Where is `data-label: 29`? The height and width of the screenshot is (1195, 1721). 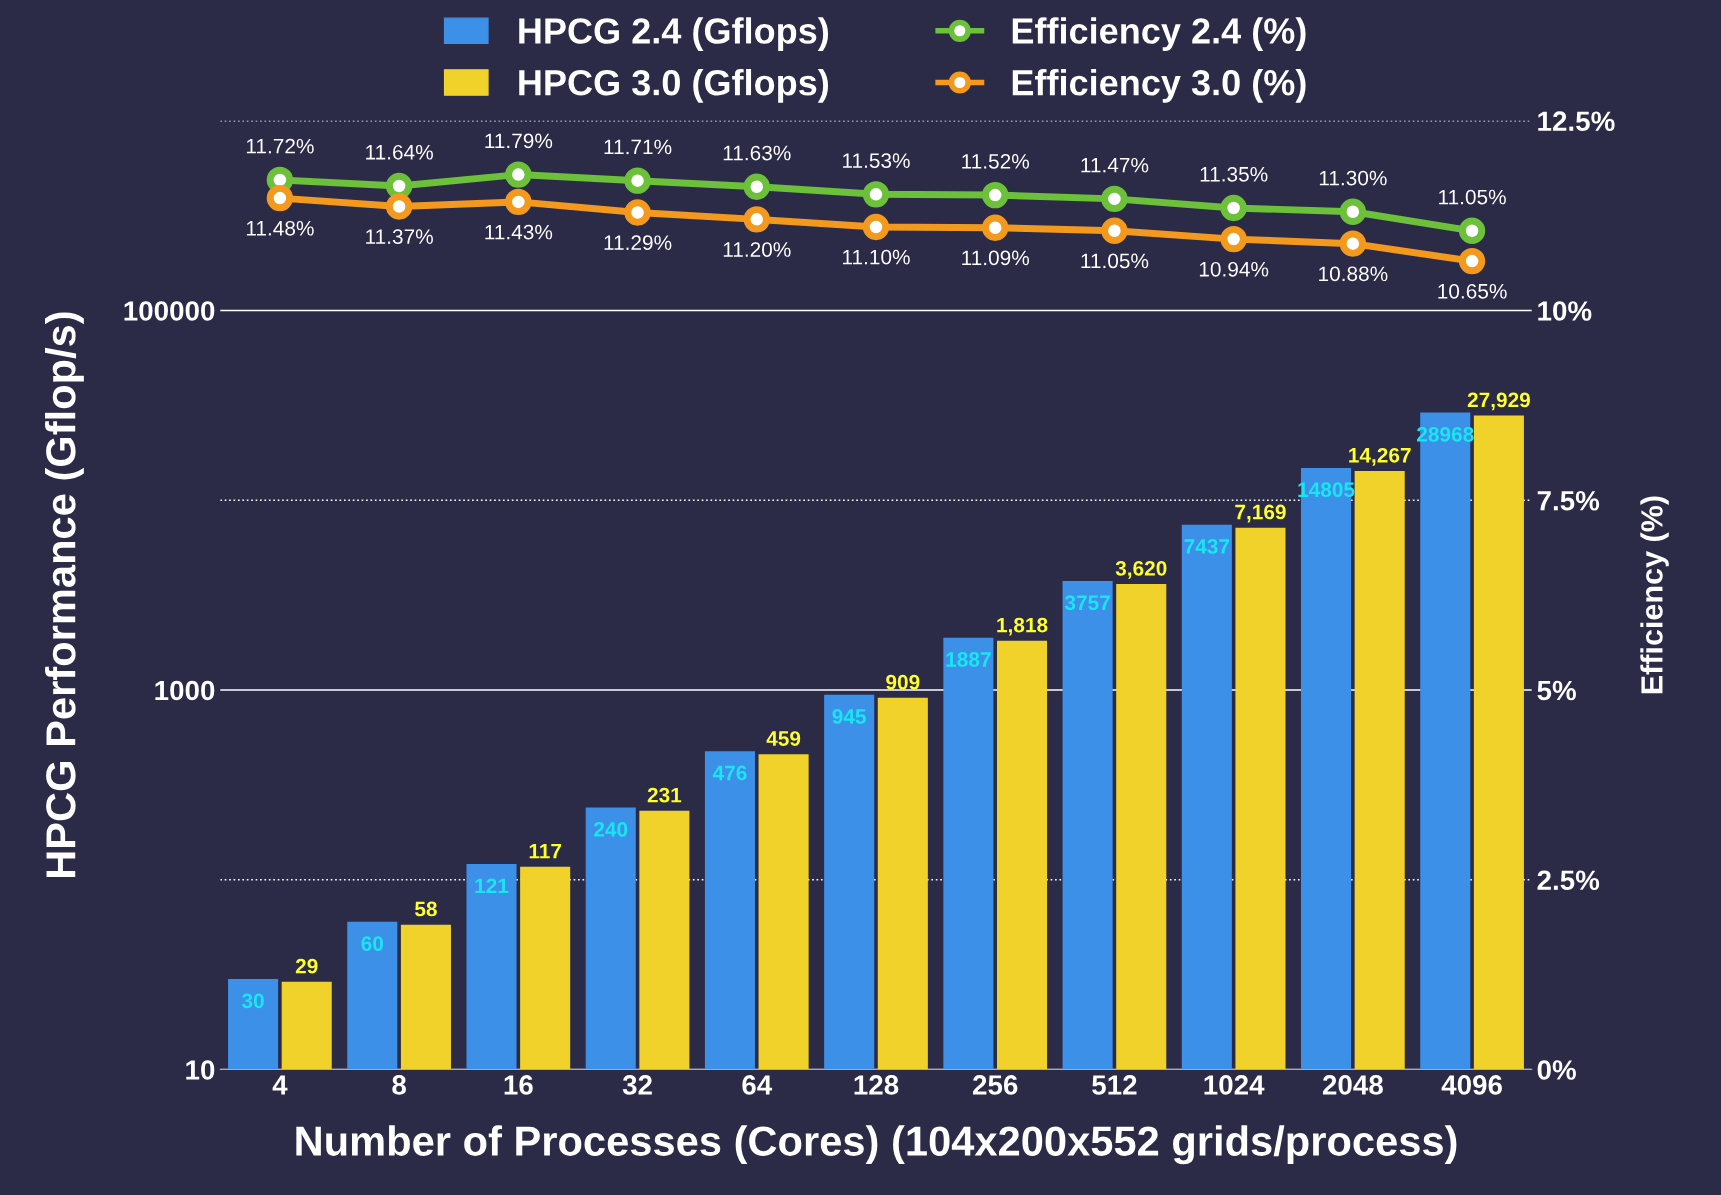 data-label: 29 is located at coordinates (306, 966).